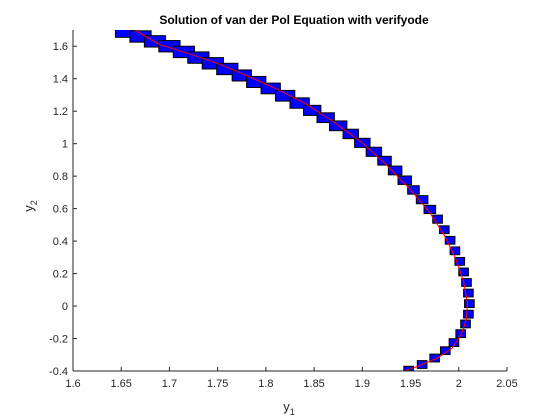  Describe the element at coordinates (60, 242) in the screenshot. I see `y-tick-label: 0.4` at that location.